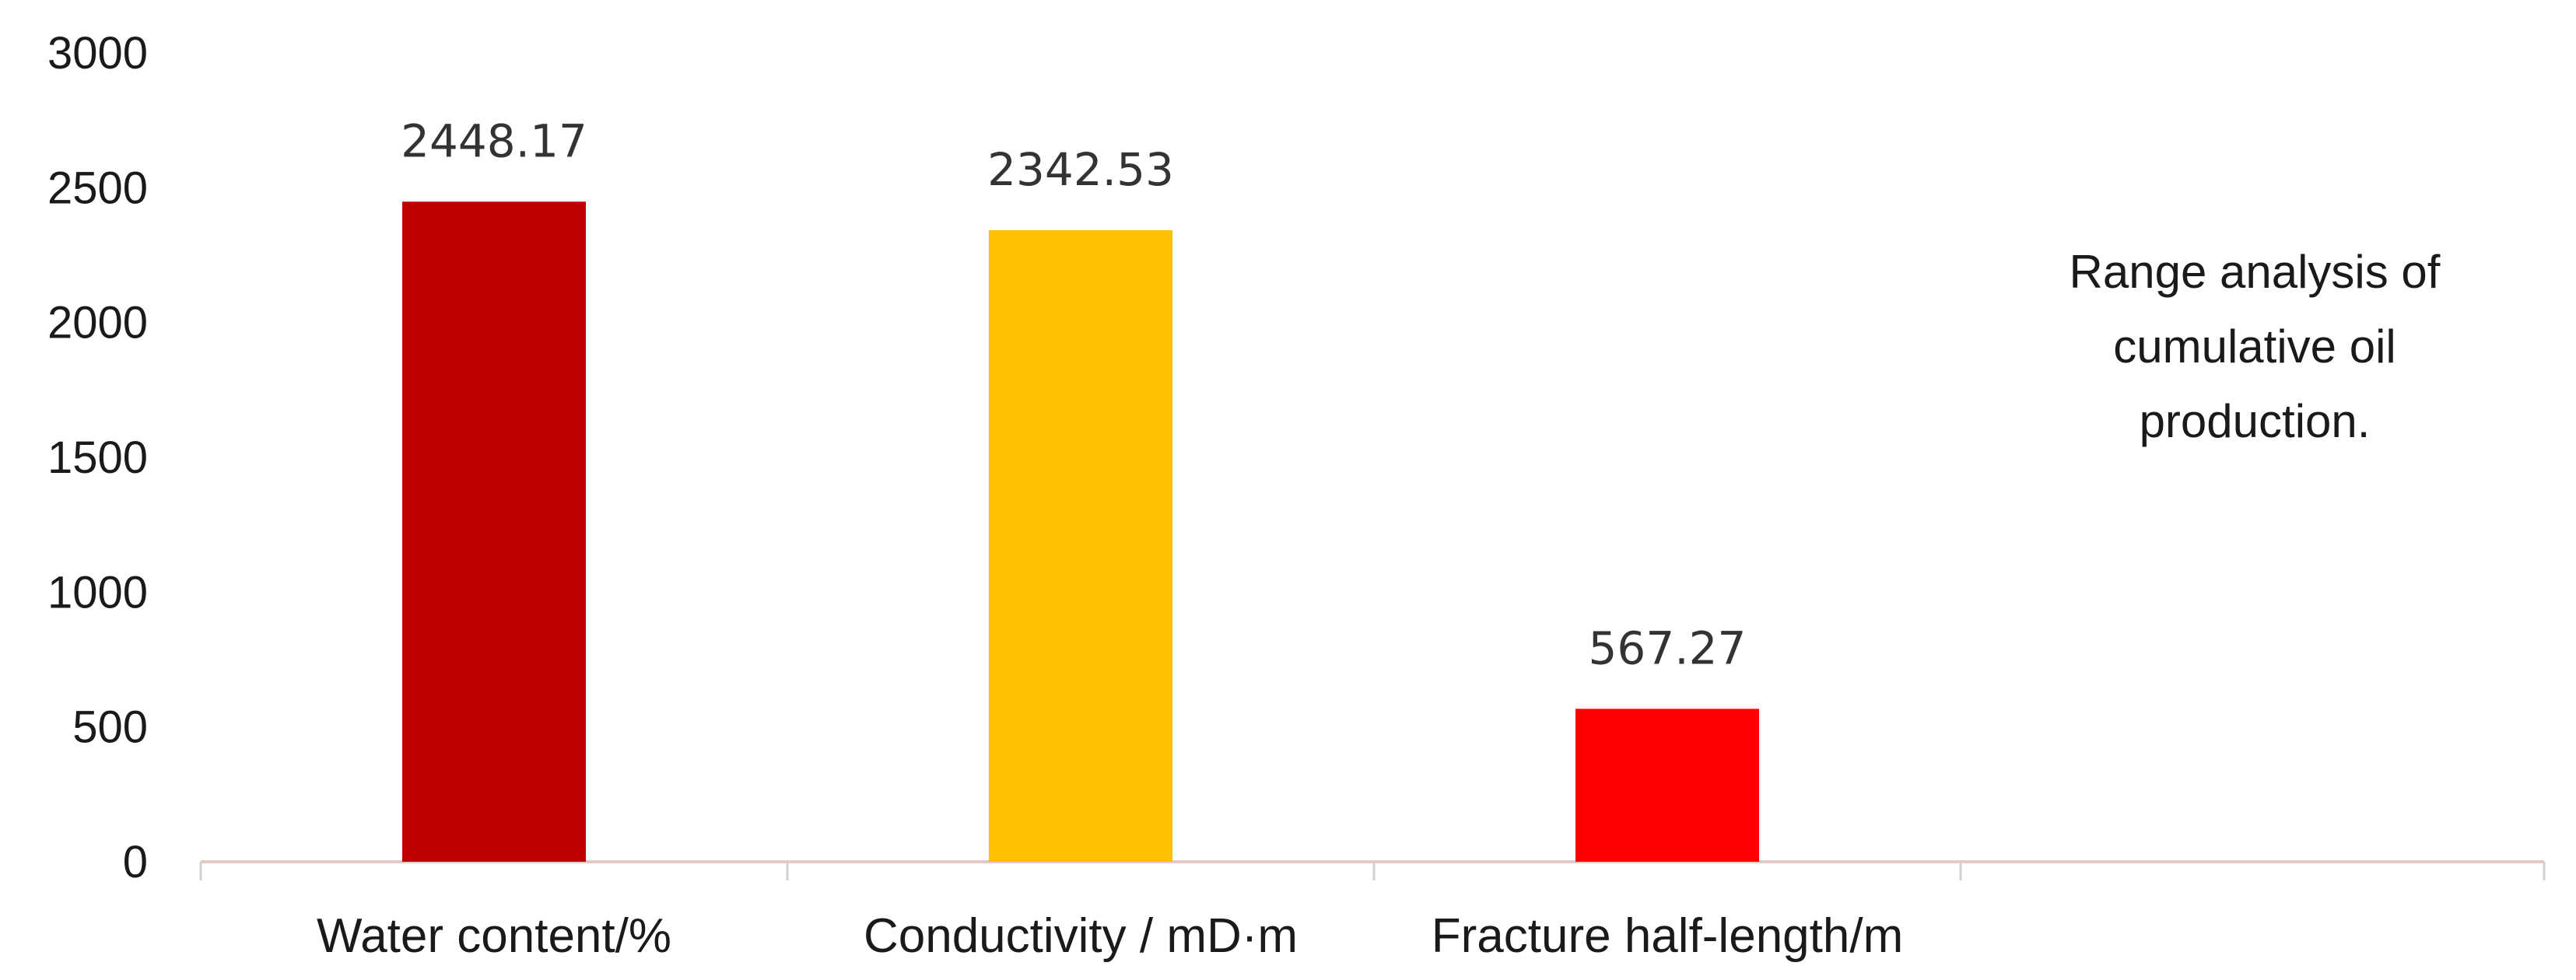 This screenshot has width=2576, height=980. What do you see at coordinates (1372, 870) in the screenshot?
I see `x-axis` at bounding box center [1372, 870].